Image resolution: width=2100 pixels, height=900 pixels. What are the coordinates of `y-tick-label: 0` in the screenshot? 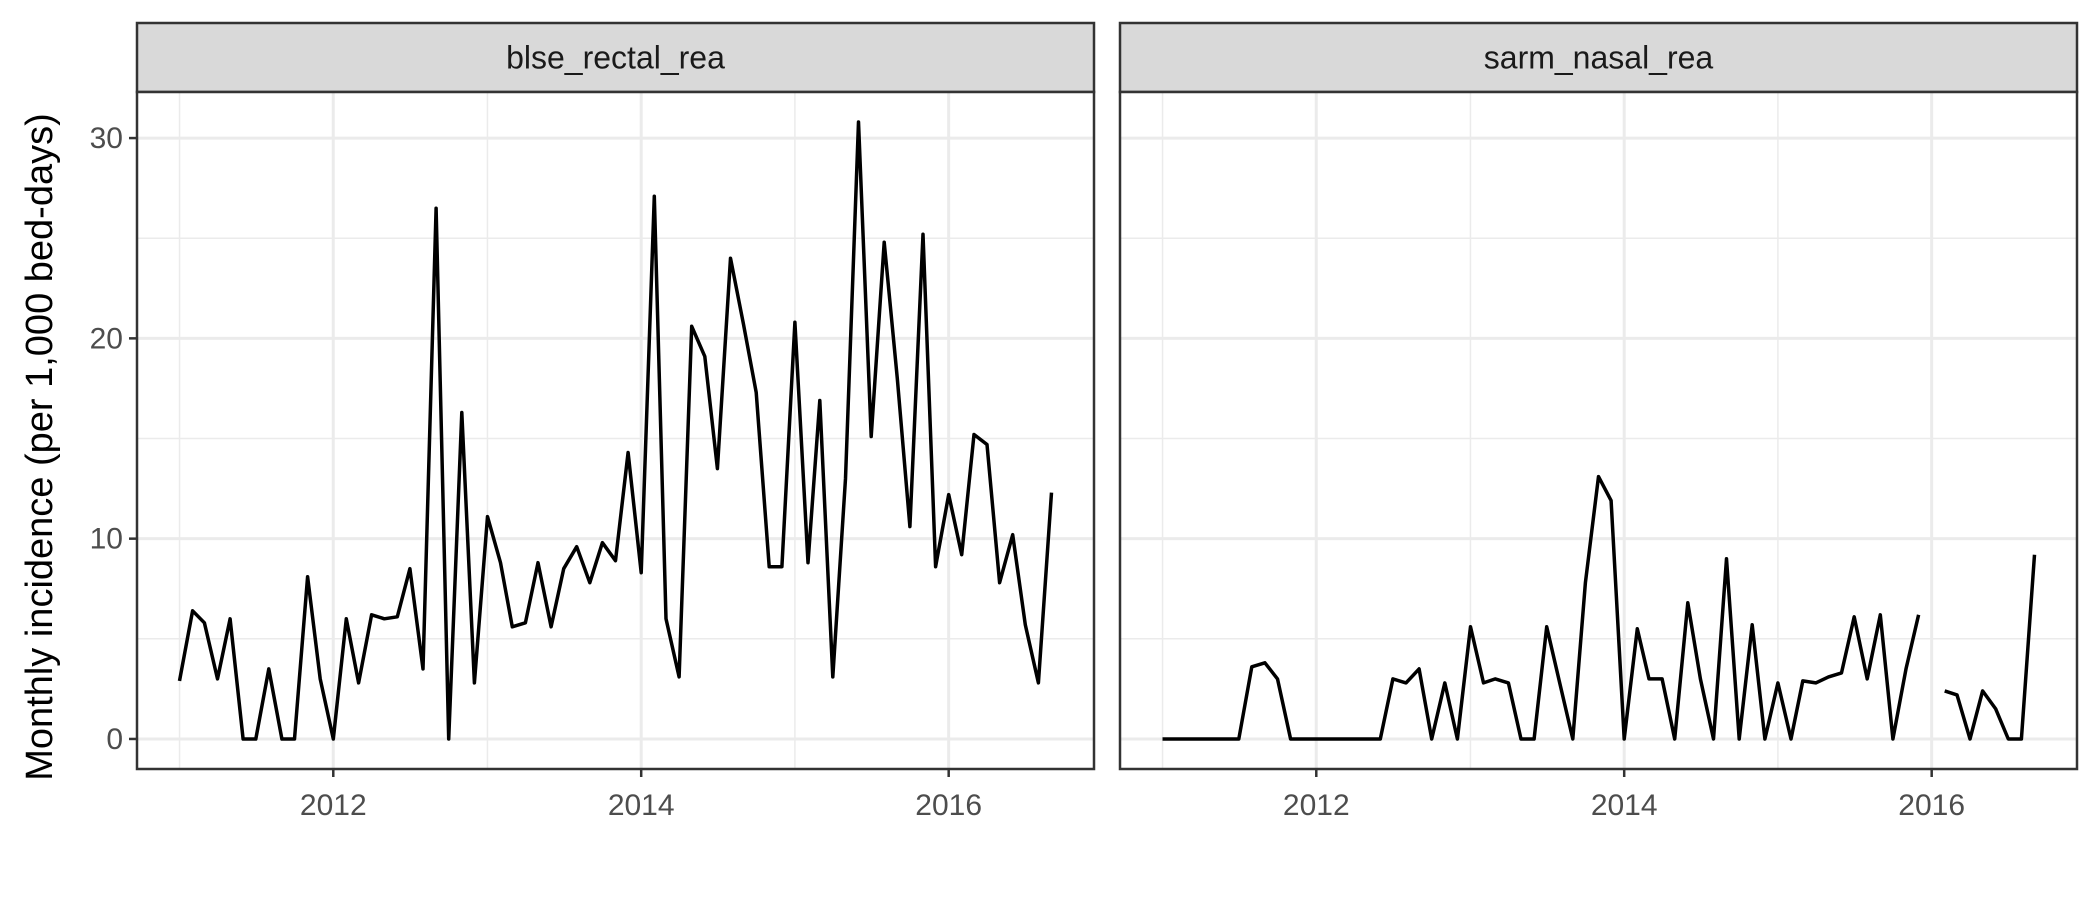 It's located at (114, 739).